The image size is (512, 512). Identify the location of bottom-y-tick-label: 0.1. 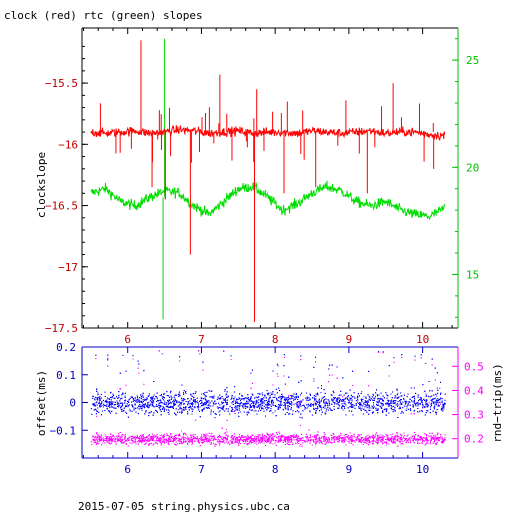
(66, 375).